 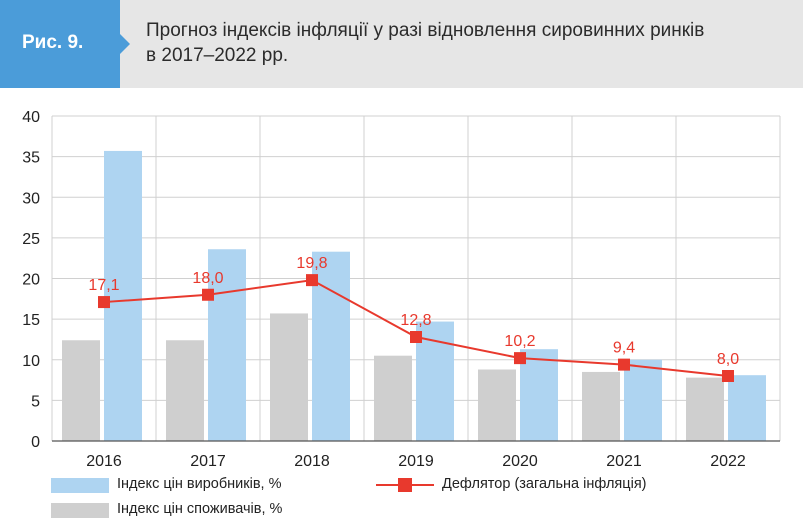 What do you see at coordinates (35, 401) in the screenshot?
I see `y-tick-label: 5` at bounding box center [35, 401].